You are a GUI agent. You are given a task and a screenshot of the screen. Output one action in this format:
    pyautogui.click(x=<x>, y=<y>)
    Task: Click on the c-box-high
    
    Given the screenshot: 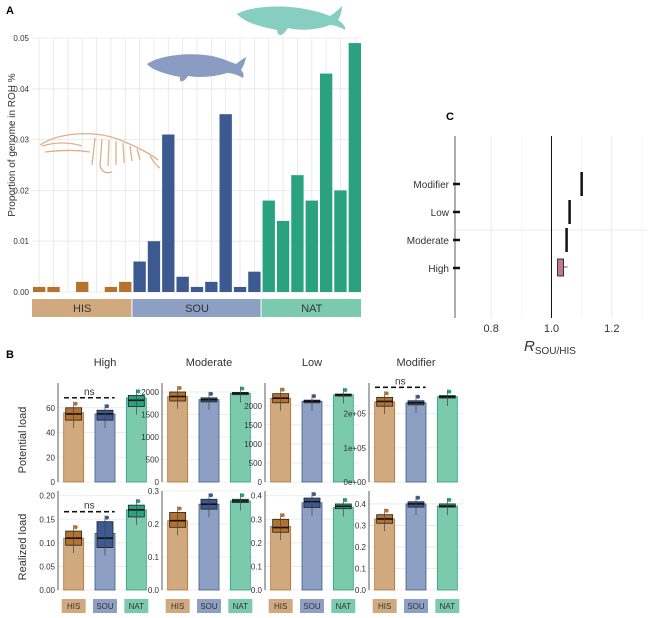 What is the action you would take?
    pyautogui.click(x=560, y=267)
    